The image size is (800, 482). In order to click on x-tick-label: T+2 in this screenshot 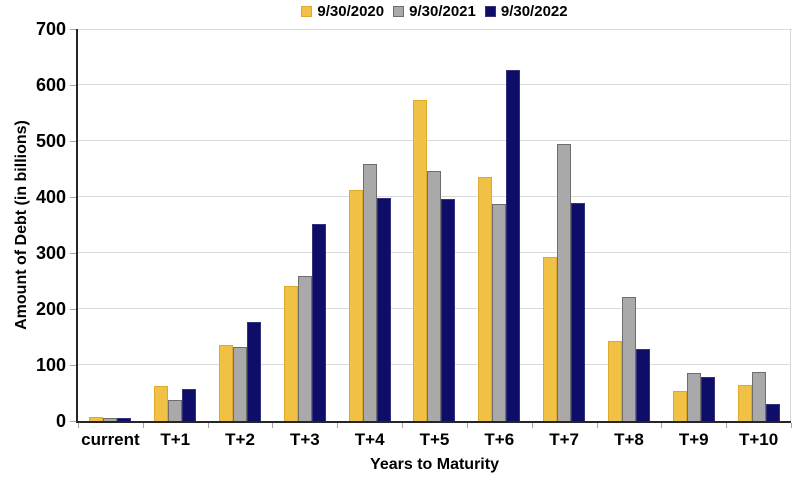, I will do `click(240, 439)`.